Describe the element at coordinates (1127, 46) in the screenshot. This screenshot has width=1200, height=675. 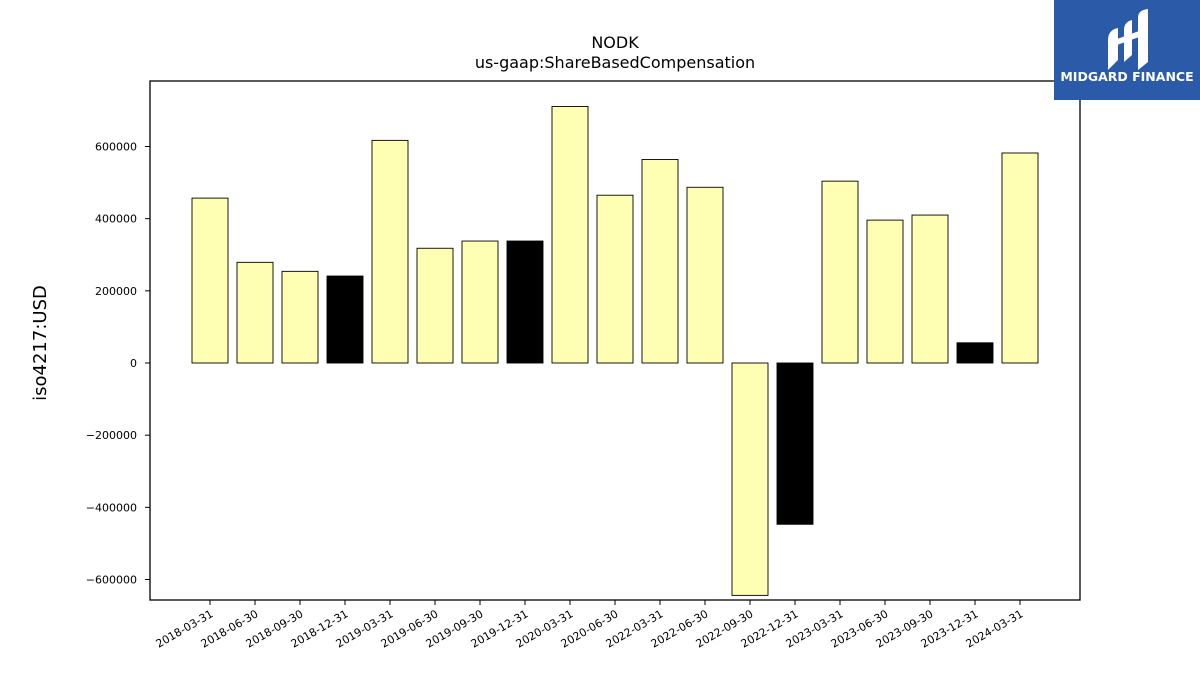
I see `logo-mark-icon: MIDGARD FINANCE` at that location.